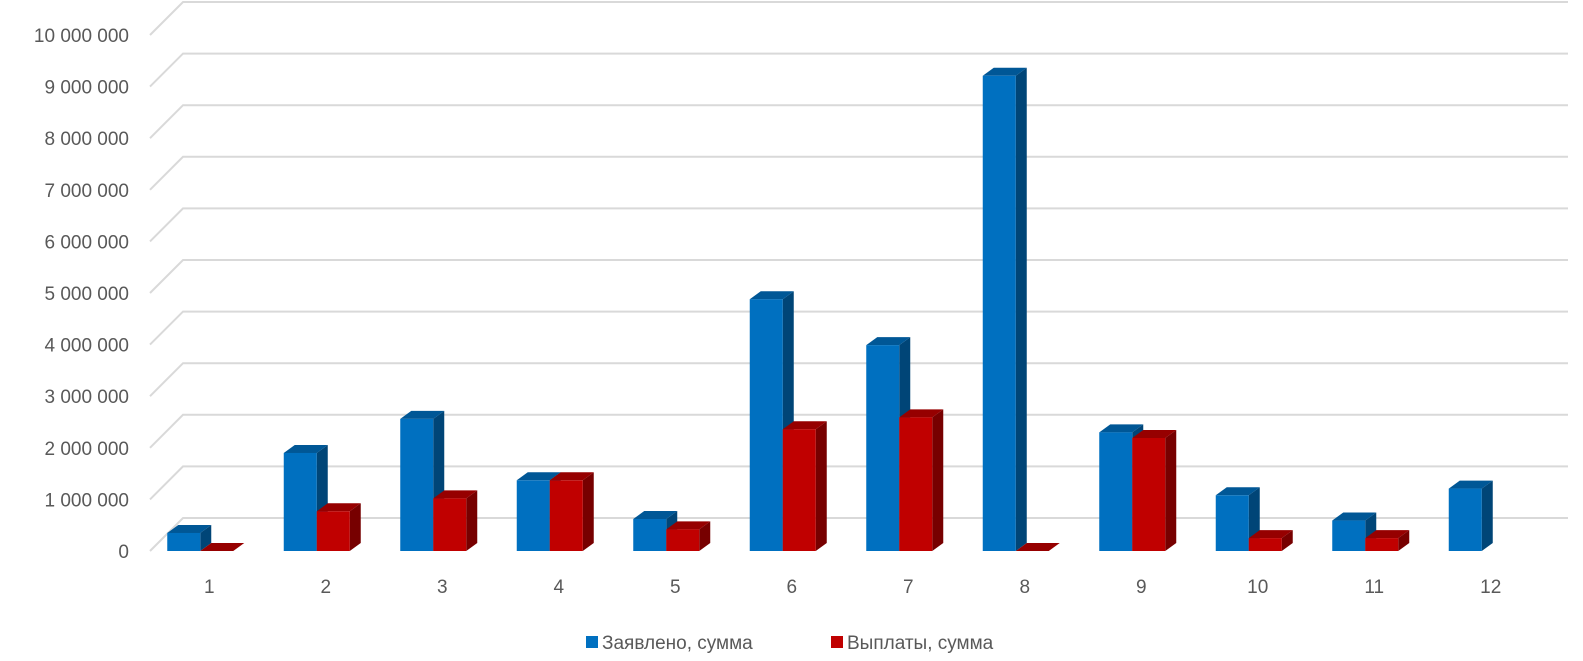  Describe the element at coordinates (86, 449) in the screenshot. I see `y-tick-label: 2 000 000` at that location.